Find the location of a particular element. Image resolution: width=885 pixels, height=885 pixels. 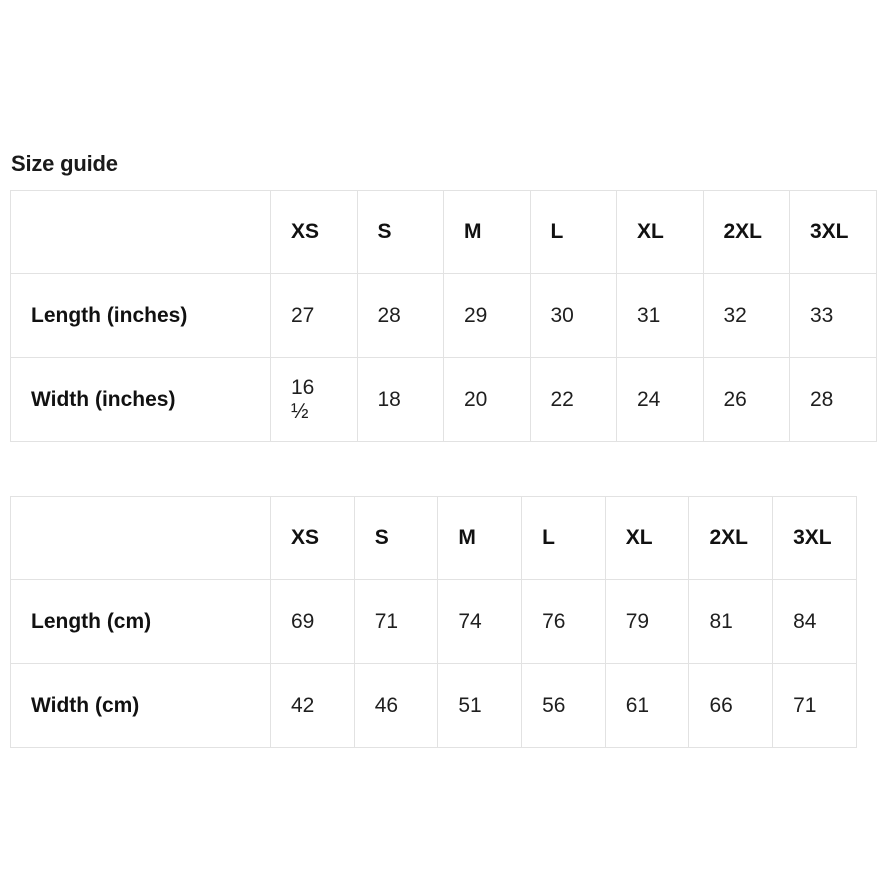

cell-length-inches-3xl: 33 is located at coordinates (833, 315).